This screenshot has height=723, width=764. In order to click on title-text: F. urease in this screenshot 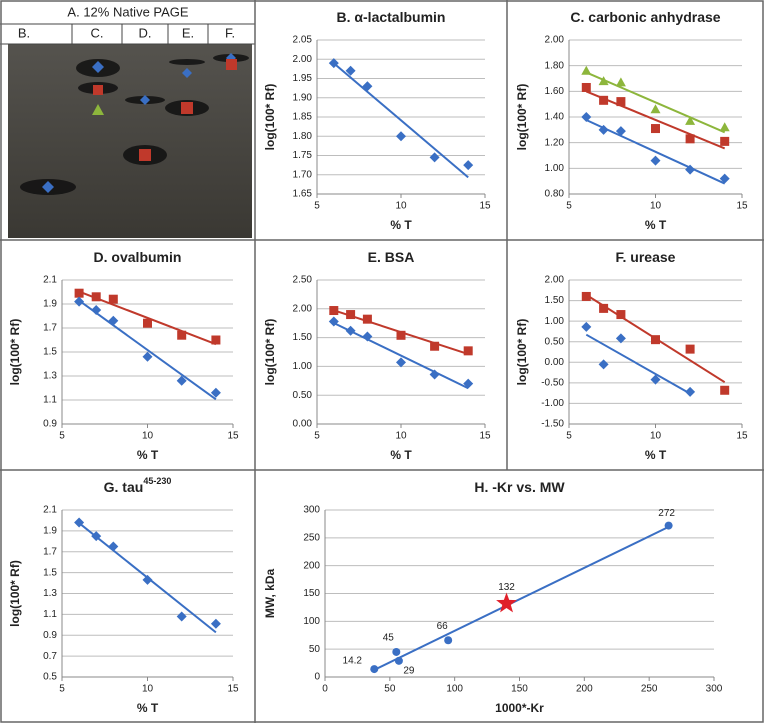, I will do `click(646, 257)`.